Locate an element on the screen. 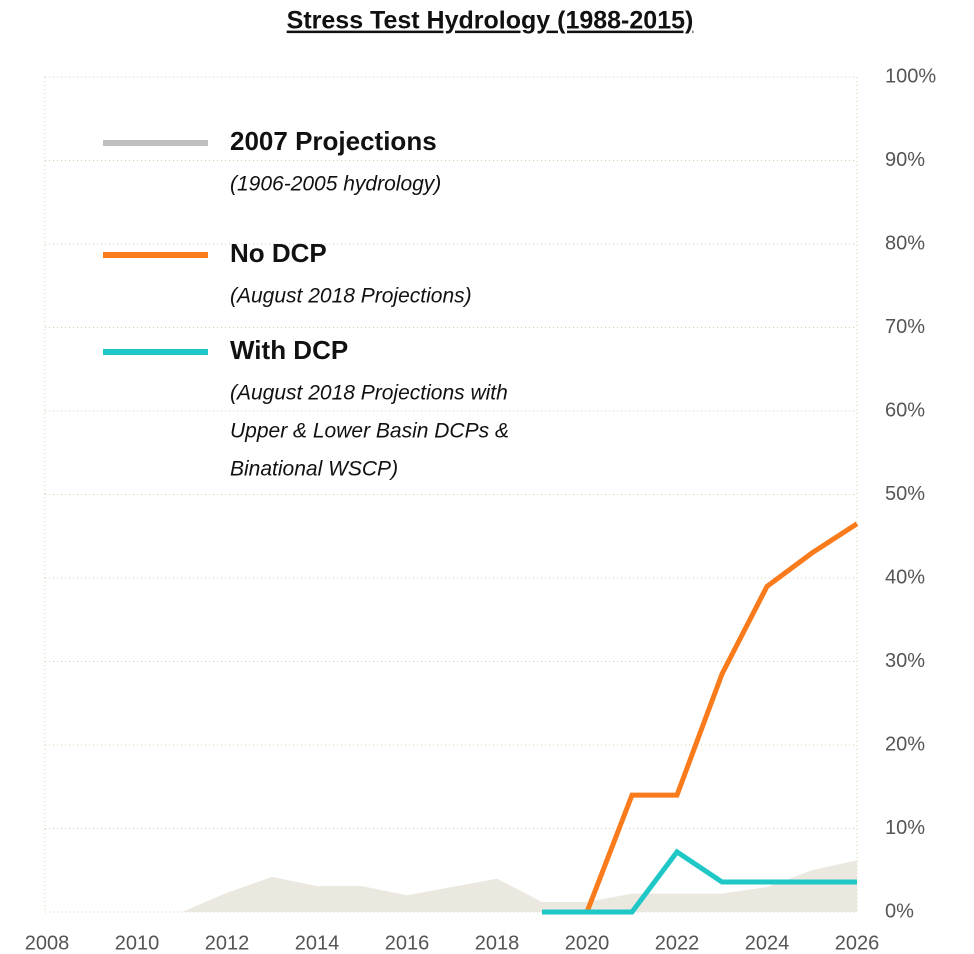 This screenshot has width=974, height=954. legend-label: No DCP is located at coordinates (278, 253).